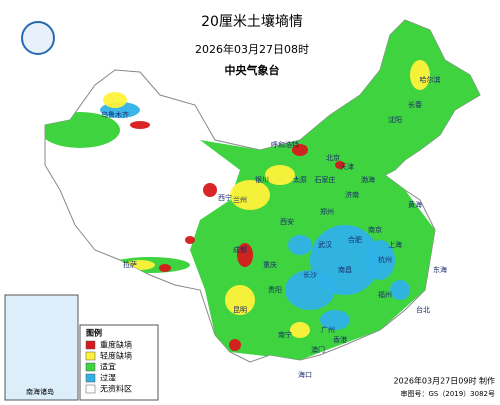 The height and width of the screenshot is (405, 500). I want to click on legend-label: 无资料区, so click(116, 389).